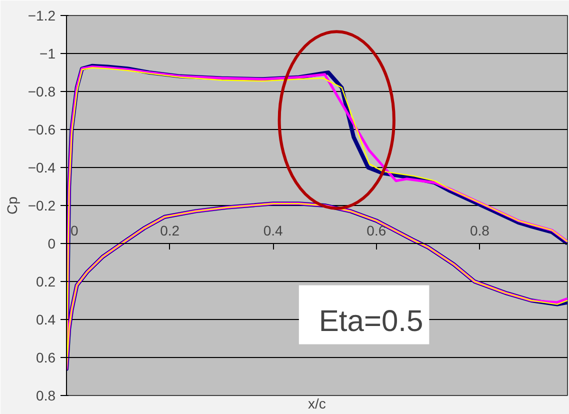 This screenshot has width=569, height=414. What do you see at coordinates (317, 404) in the screenshot?
I see `x-axis-title: x/c` at bounding box center [317, 404].